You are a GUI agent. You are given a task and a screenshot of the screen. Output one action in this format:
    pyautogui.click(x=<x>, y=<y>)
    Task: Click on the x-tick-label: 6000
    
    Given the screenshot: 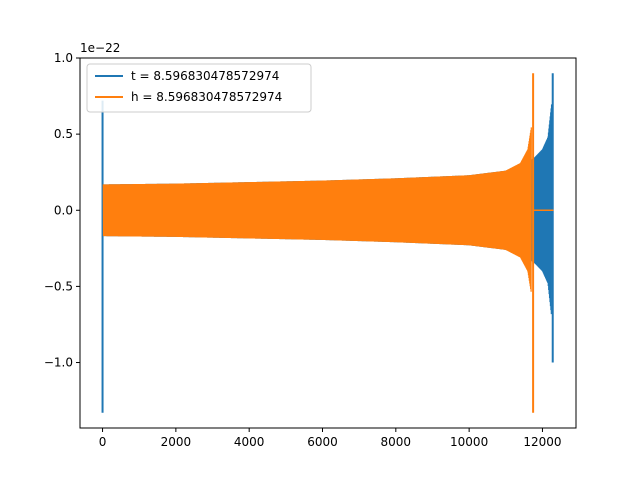 What is the action you would take?
    pyautogui.click(x=322, y=442)
    